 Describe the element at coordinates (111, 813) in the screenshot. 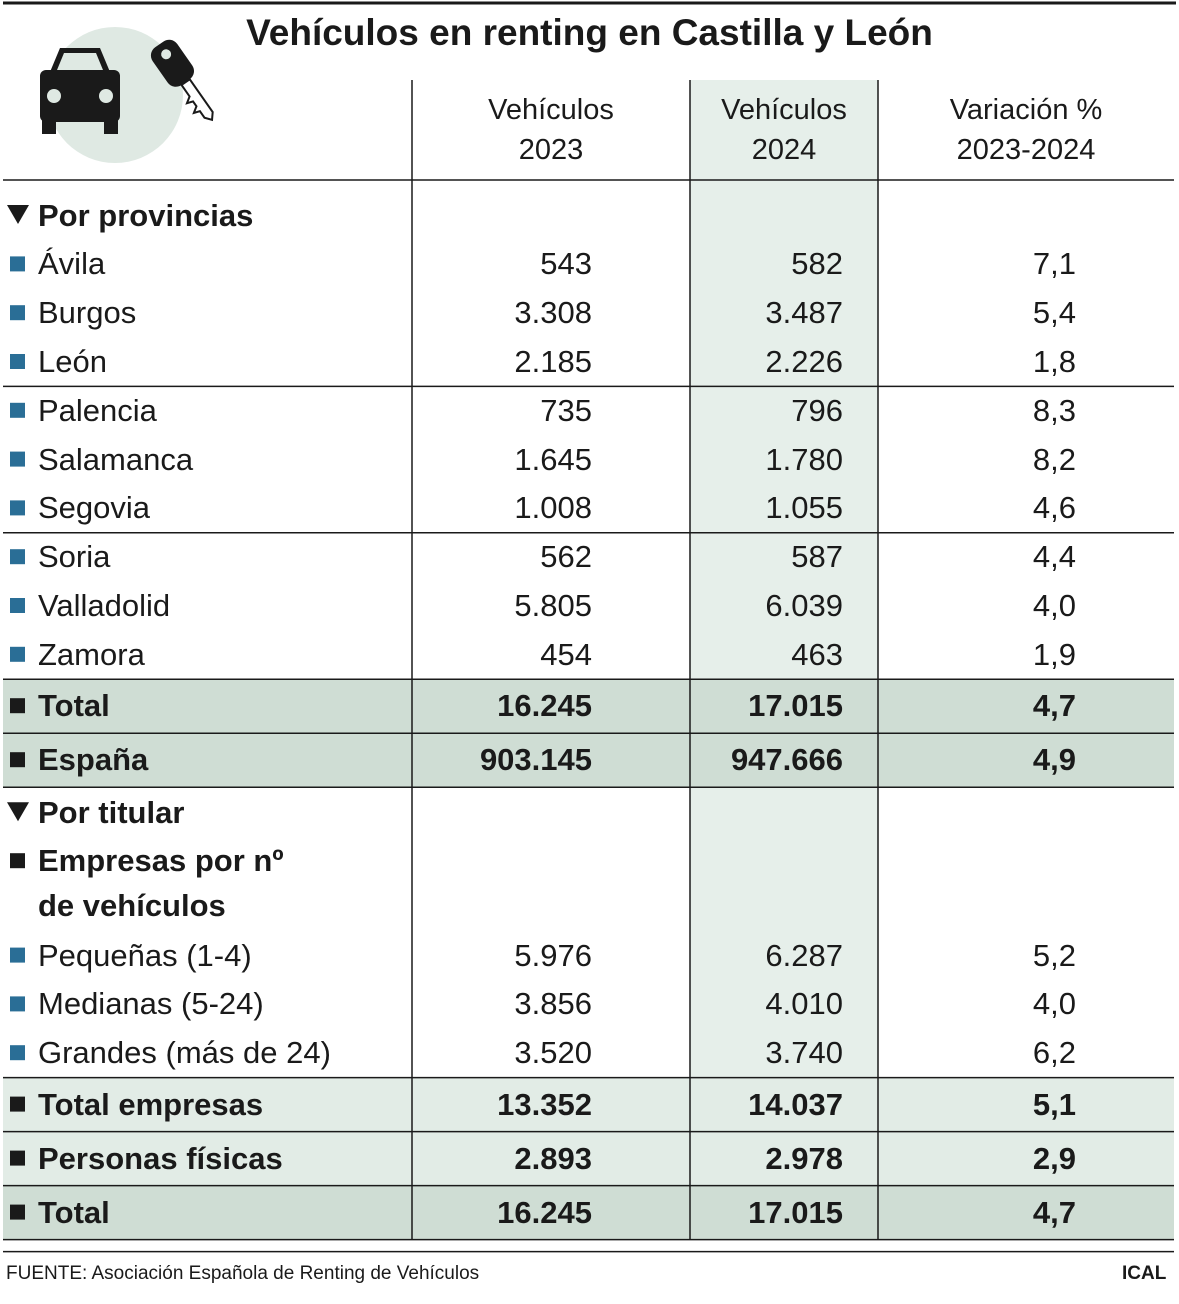

I see `section-title: Por titular` at that location.